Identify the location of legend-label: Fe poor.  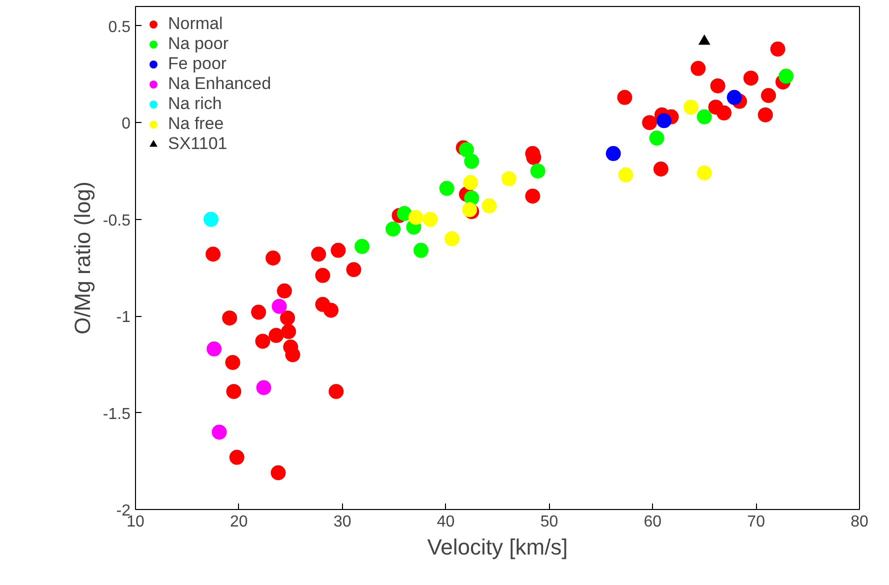
(197, 64).